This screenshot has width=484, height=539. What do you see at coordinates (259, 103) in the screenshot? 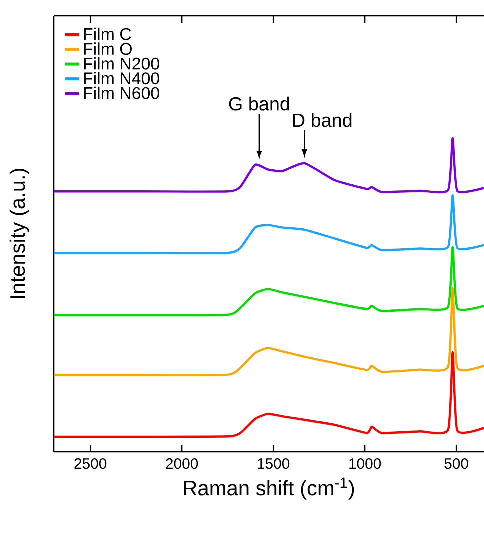
I see `annotation: G band` at bounding box center [259, 103].